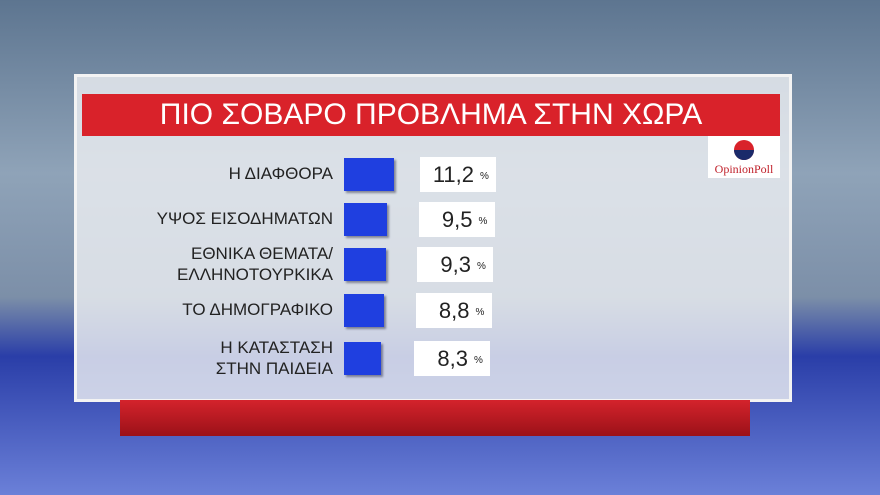 The height and width of the screenshot is (495, 880). I want to click on value-label: 9,3, so click(455, 264).